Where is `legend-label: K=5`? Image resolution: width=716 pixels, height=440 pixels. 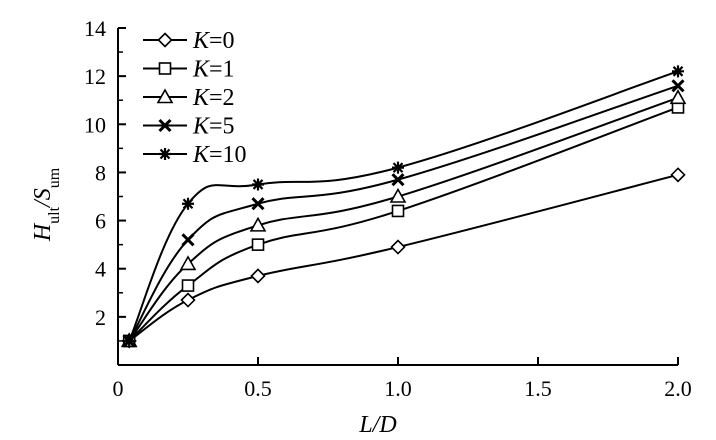
legend-label: K=5 is located at coordinates (213, 127).